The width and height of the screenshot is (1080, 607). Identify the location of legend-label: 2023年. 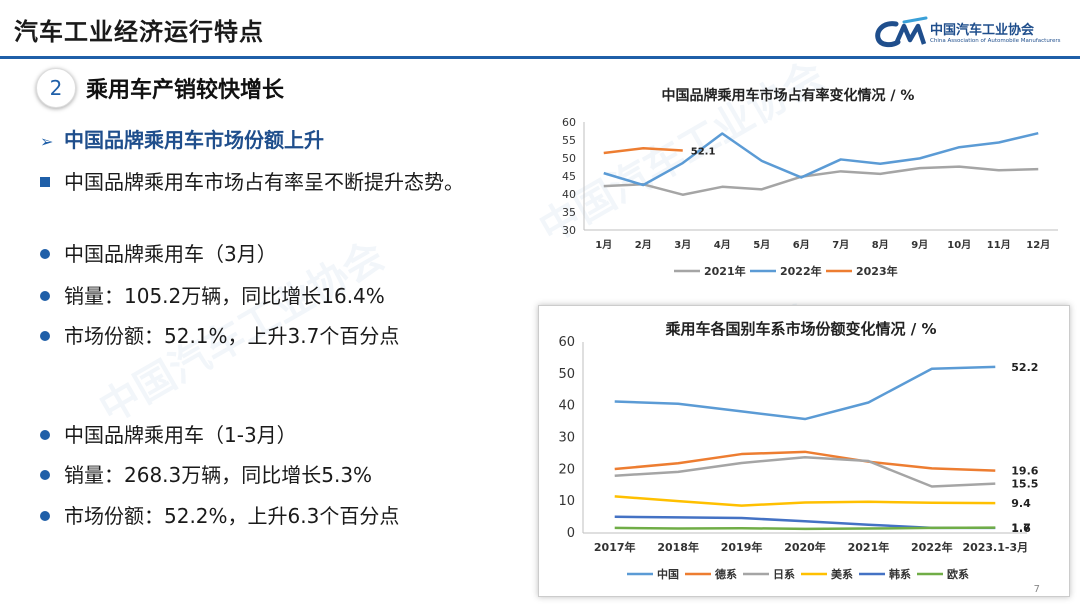
(877, 271).